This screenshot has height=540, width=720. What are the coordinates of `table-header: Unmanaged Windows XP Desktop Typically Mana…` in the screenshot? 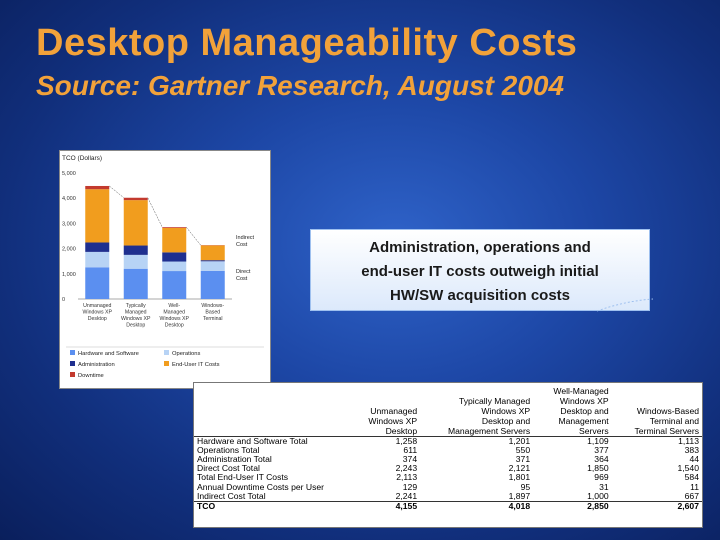 It's located at (448, 409).